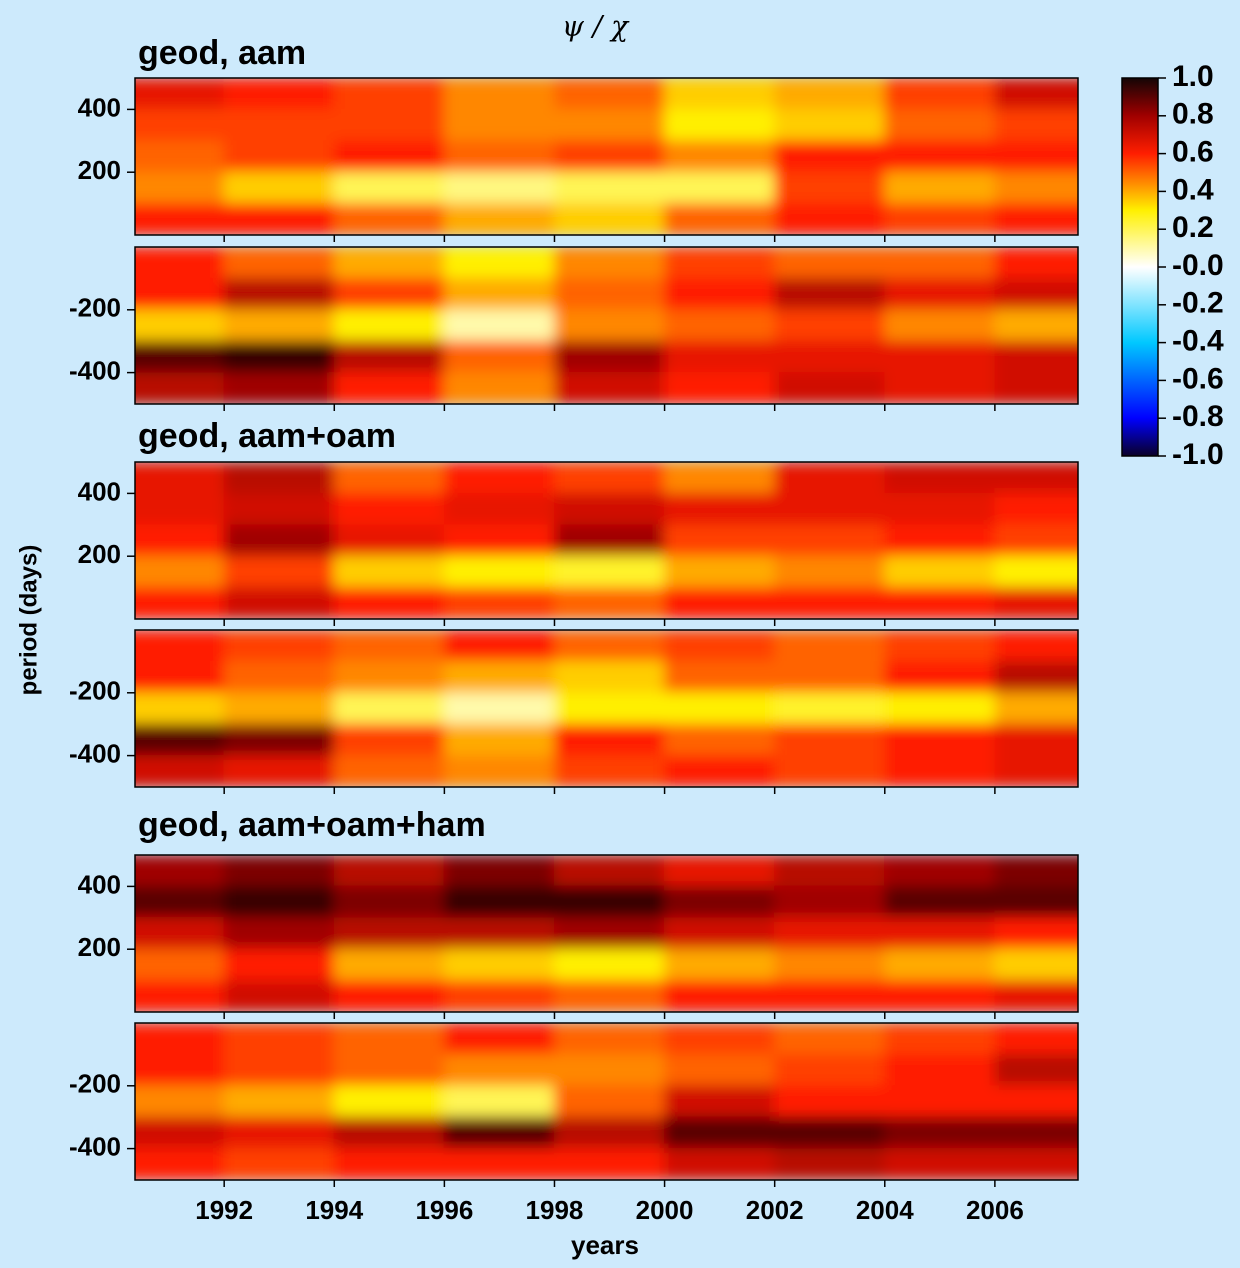  Describe the element at coordinates (1193, 189) in the screenshot. I see `colorbar-tick-label: 0.4` at that location.